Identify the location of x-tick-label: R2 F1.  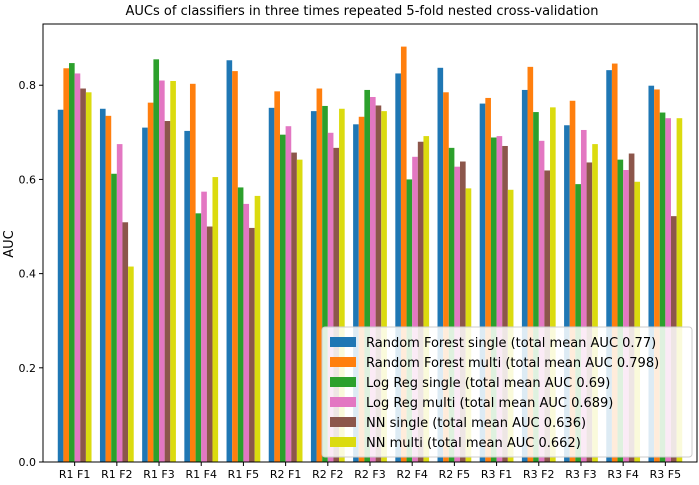
(285, 474).